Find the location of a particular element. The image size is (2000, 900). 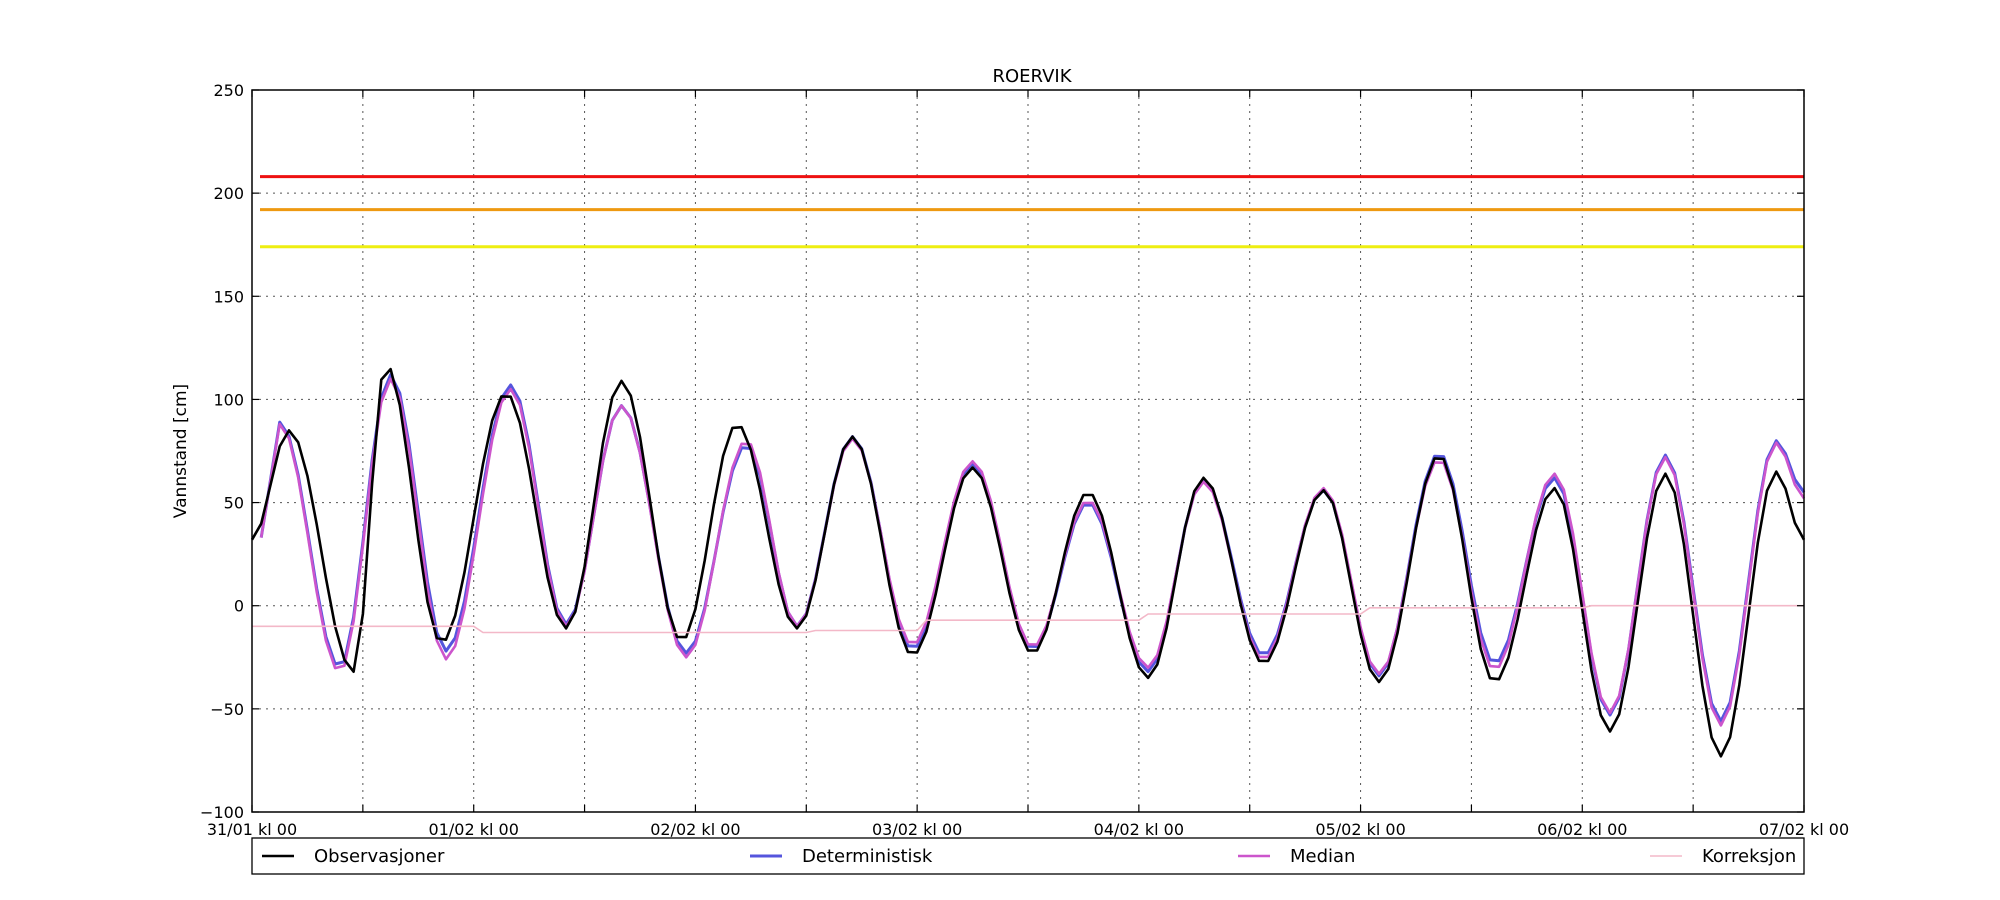

y-tick-label: 0 is located at coordinates (239, 606).